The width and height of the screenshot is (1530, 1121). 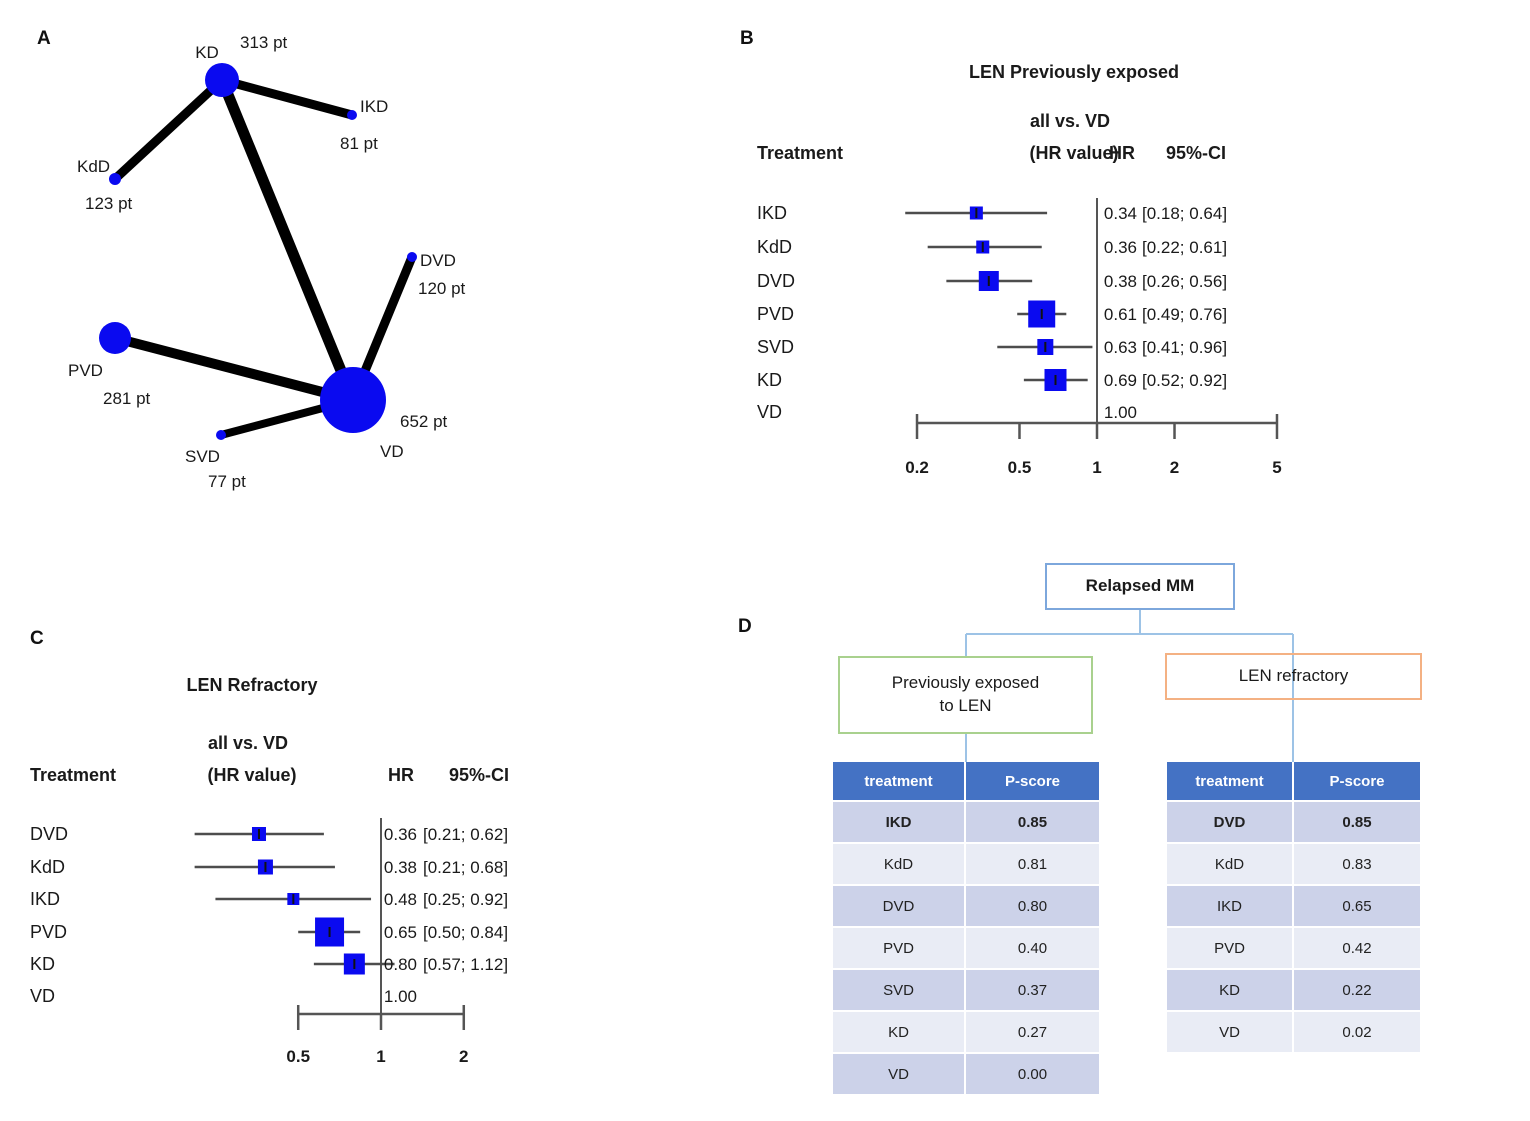 What do you see at coordinates (1184, 380) in the screenshot?
I see `forest-ci-value-KD: [0.52; 0.92]` at bounding box center [1184, 380].